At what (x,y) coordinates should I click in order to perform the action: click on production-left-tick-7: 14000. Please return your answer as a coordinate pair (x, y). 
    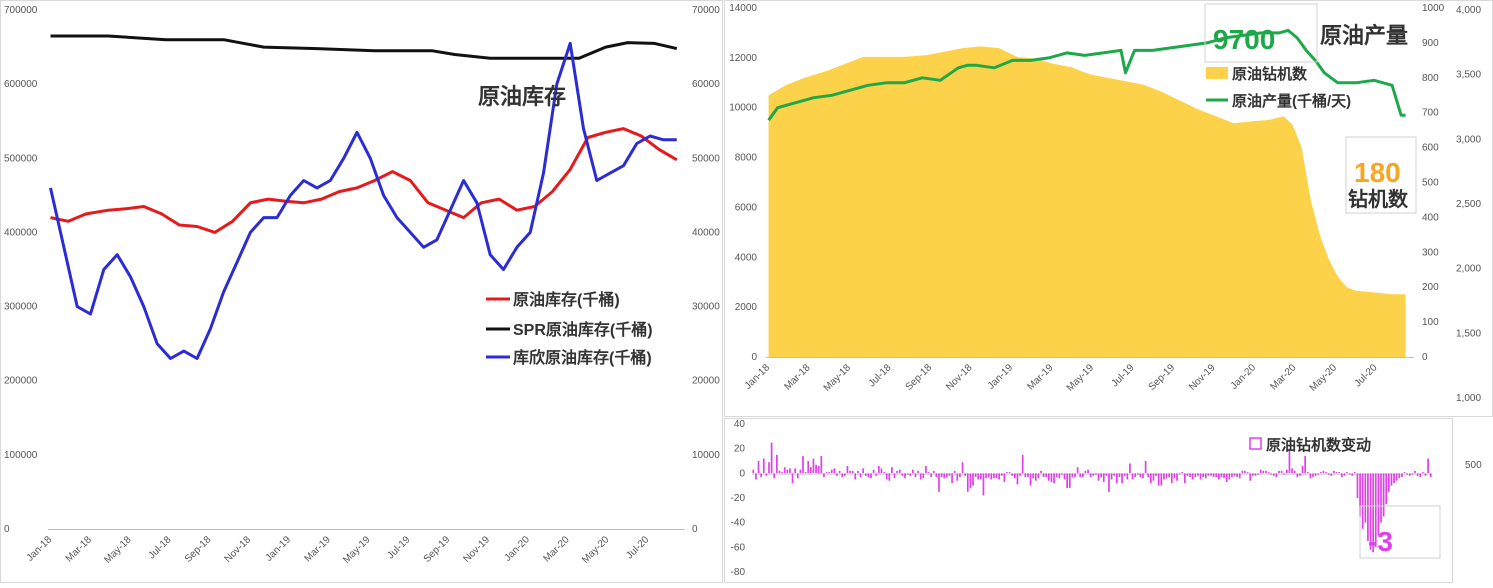
    Looking at the image, I should click on (743, 8).